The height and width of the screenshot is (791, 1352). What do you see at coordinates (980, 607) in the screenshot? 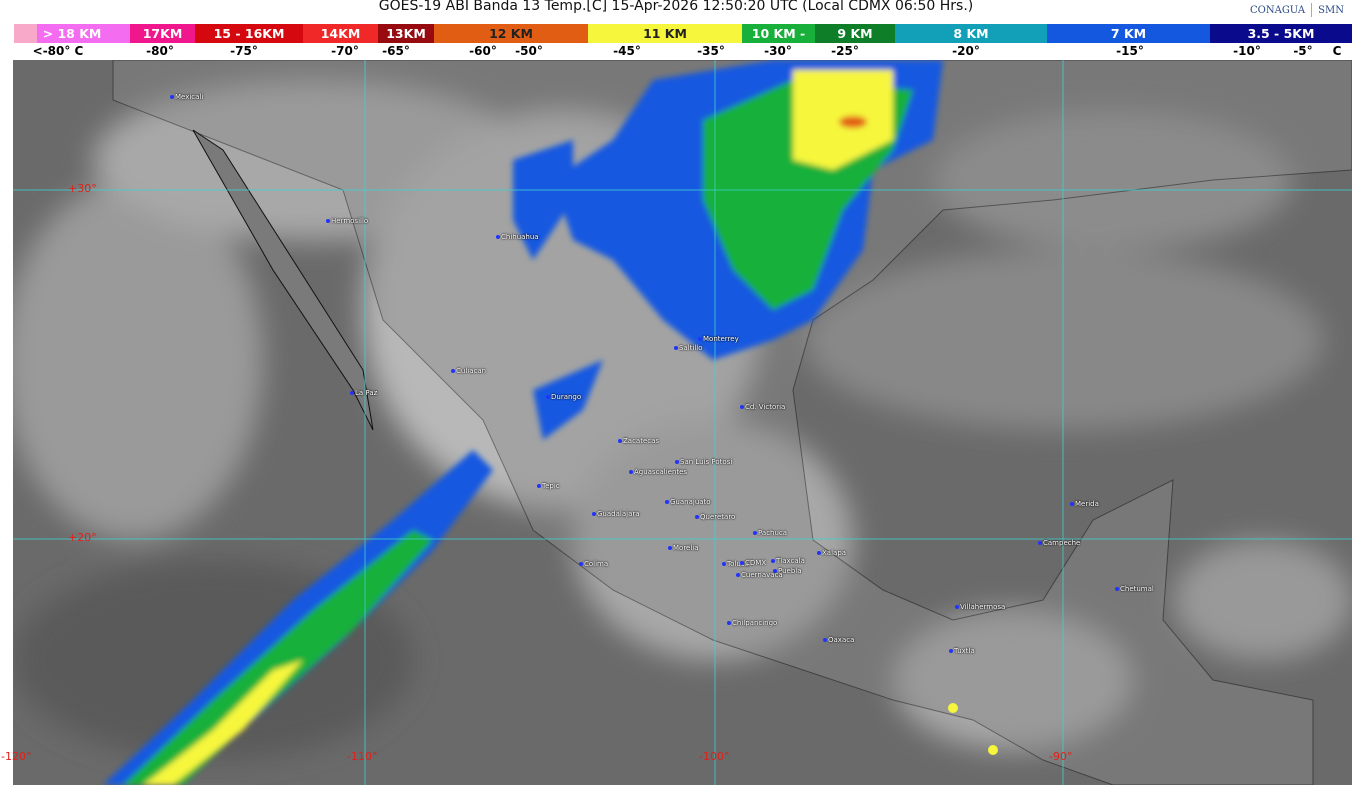
I see `city-label: Villahermosa` at bounding box center [980, 607].